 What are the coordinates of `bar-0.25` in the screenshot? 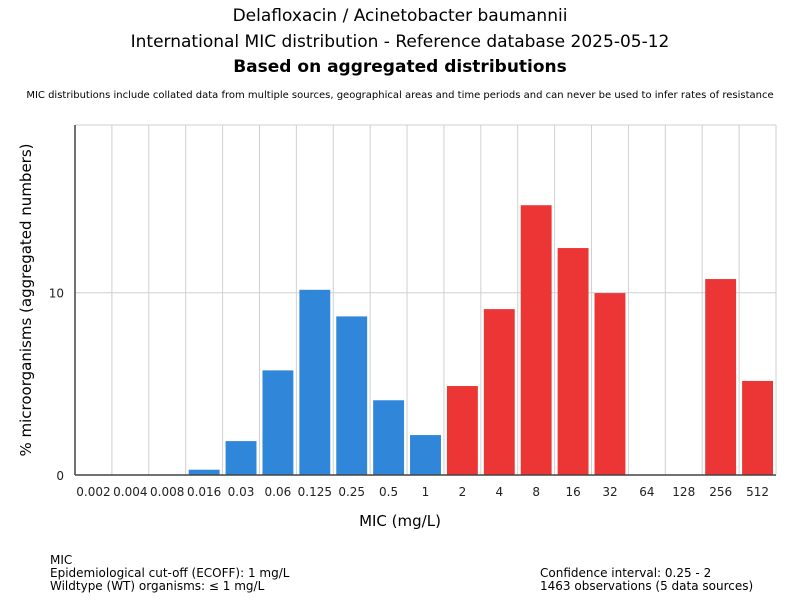 It's located at (352, 395).